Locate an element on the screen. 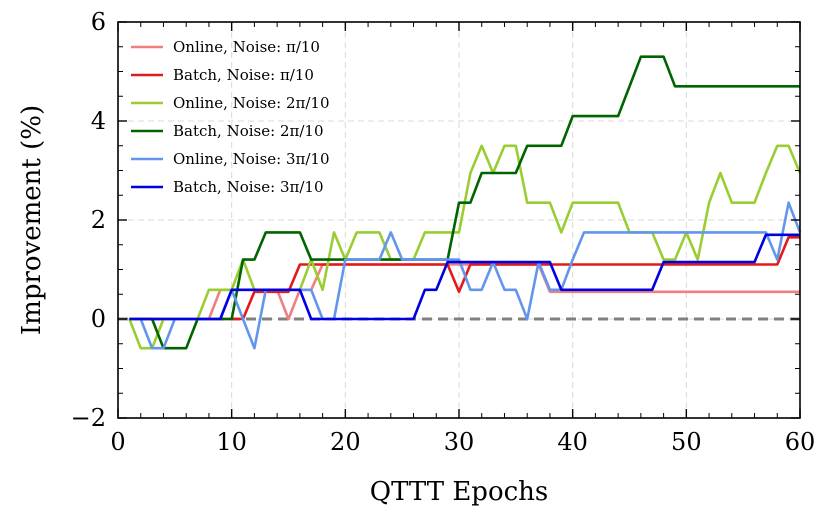  x-axis-label: QTTT Epochs is located at coordinates (459, 492).